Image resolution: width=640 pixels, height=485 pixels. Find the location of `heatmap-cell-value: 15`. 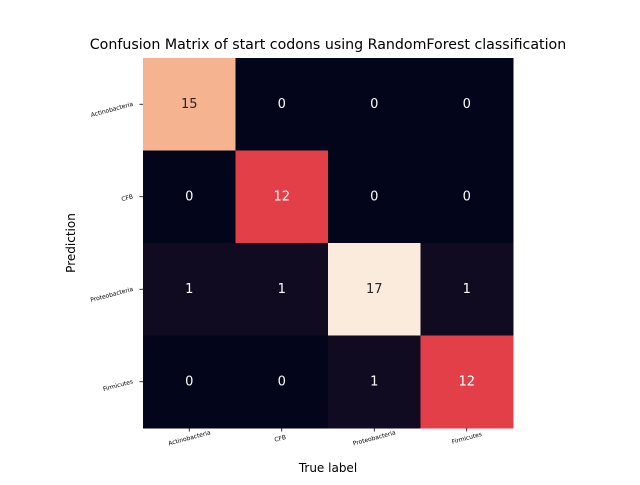

heatmap-cell-value: 15 is located at coordinates (189, 104).